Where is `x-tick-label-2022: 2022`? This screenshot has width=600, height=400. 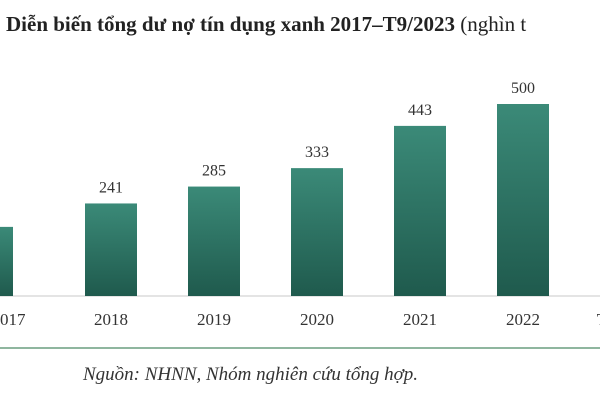 x-tick-label-2022: 2022 is located at coordinates (523, 319).